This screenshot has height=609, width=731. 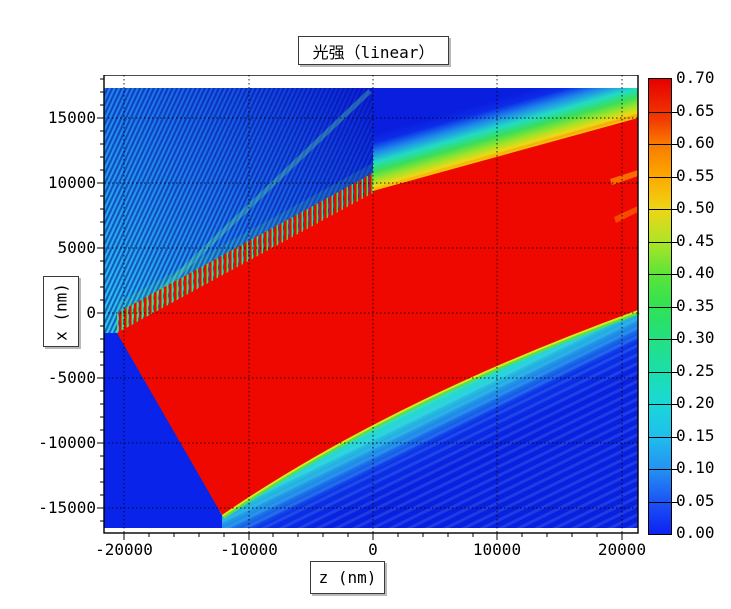 I want to click on x-axis-label: z (nm), so click(x=347, y=577).